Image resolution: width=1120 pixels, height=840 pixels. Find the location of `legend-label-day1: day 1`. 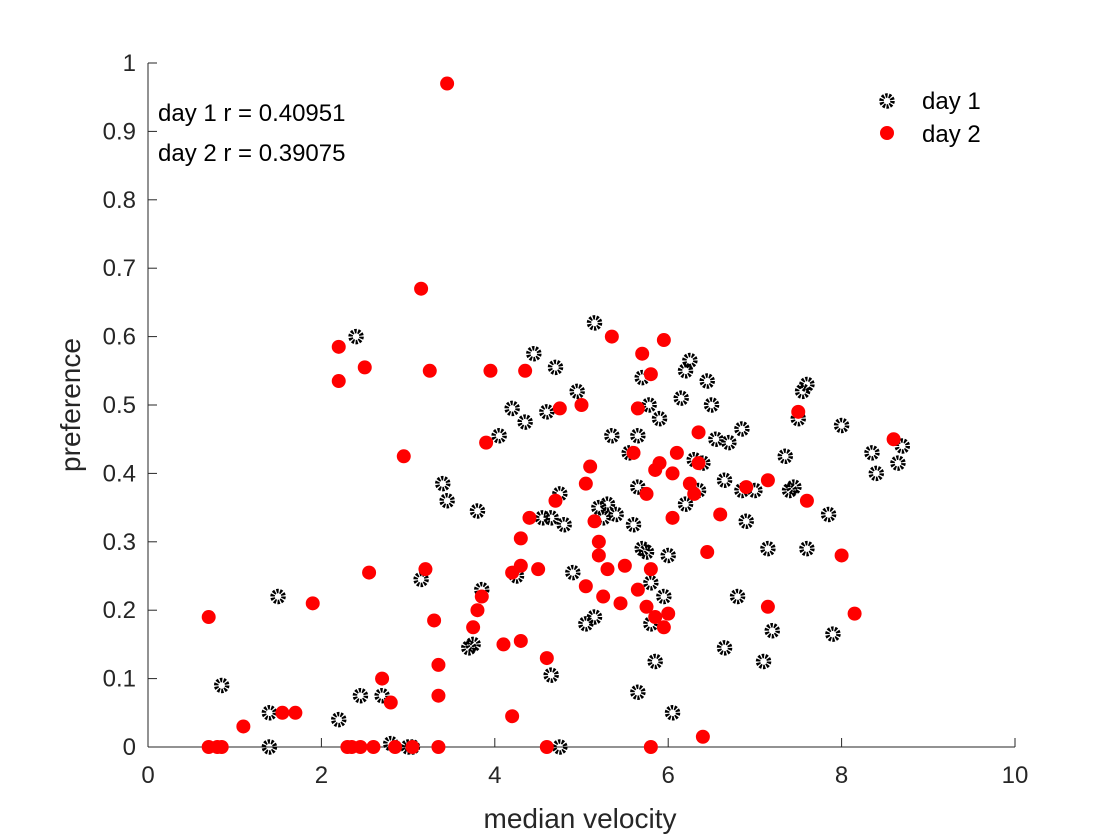

legend-label-day1: day 1 is located at coordinates (951, 101).